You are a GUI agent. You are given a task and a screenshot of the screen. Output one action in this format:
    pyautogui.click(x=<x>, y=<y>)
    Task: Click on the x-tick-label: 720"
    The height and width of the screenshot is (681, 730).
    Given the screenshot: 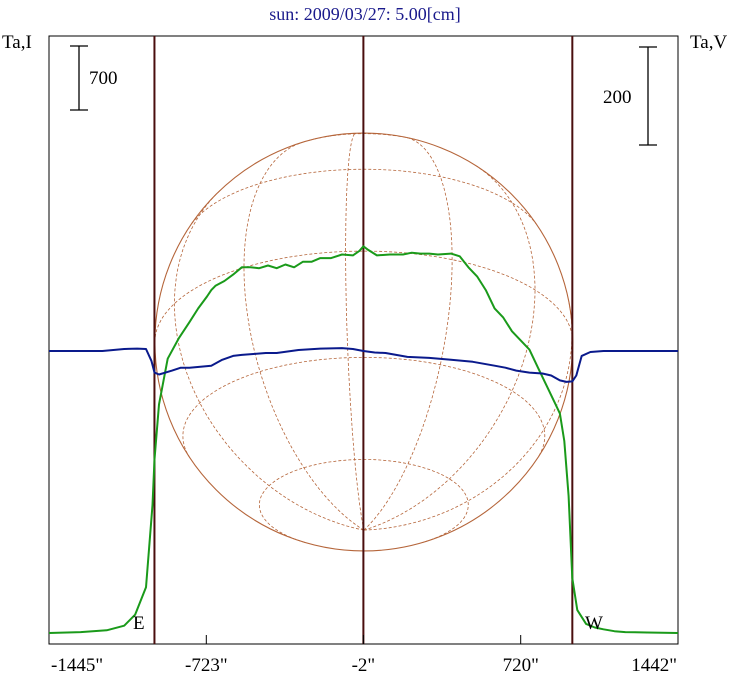 What is the action you would take?
    pyautogui.click(x=521, y=665)
    